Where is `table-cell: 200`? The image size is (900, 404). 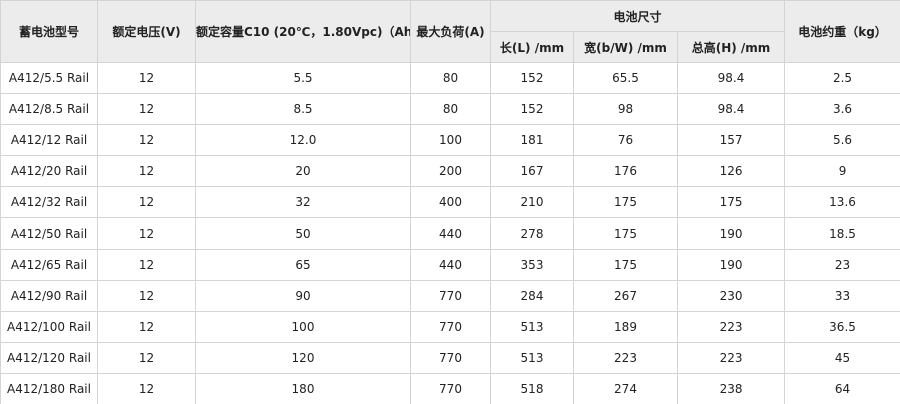
table-cell: 200 is located at coordinates (450, 171).